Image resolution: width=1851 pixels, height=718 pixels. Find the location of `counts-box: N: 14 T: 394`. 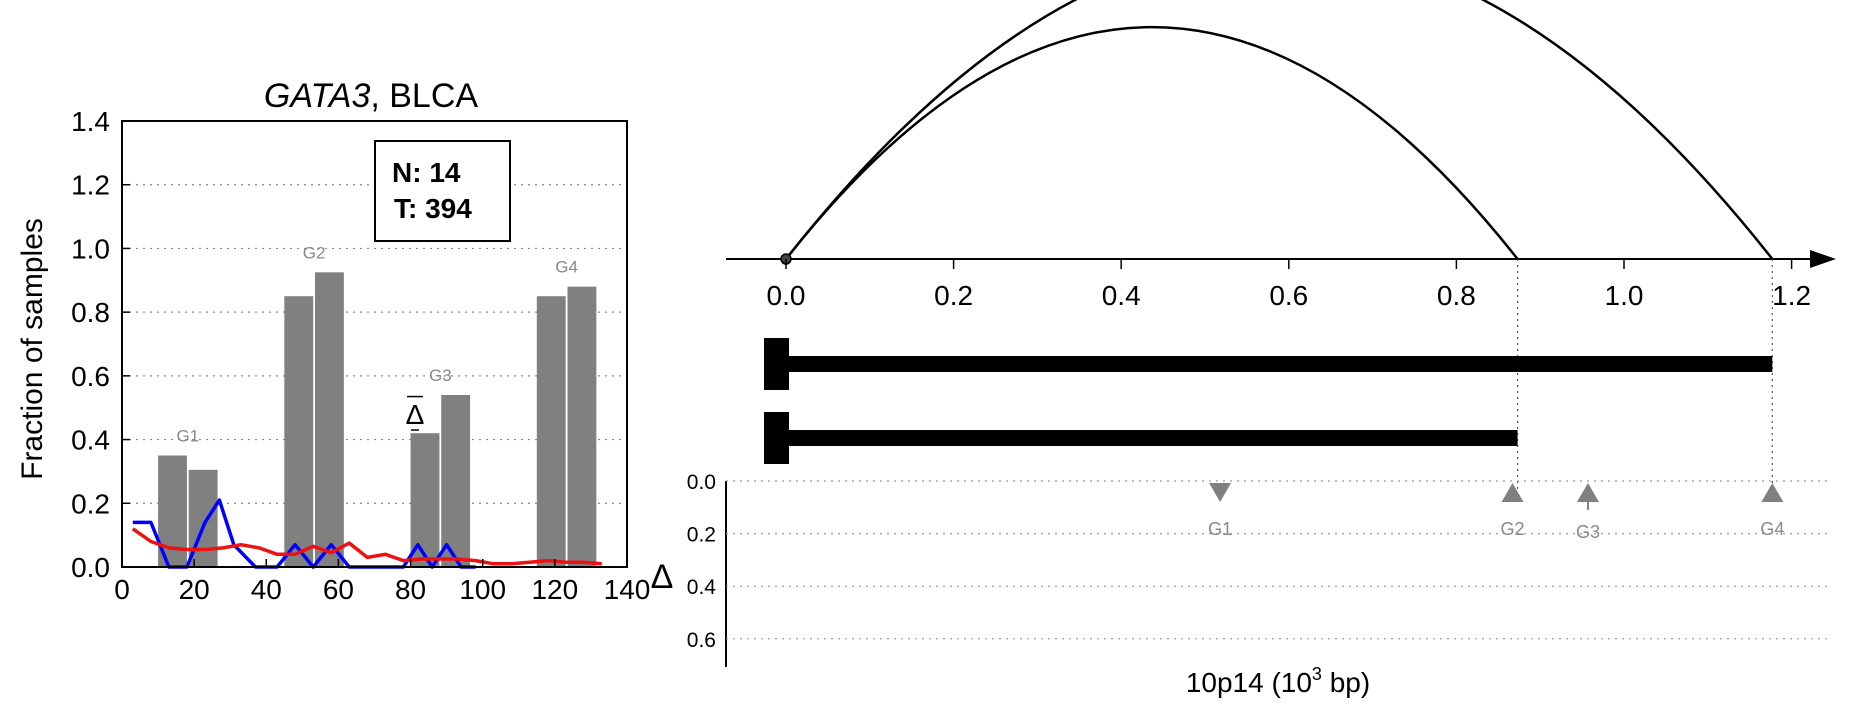

counts-box: N: 14 T: 394 is located at coordinates (442, 191).